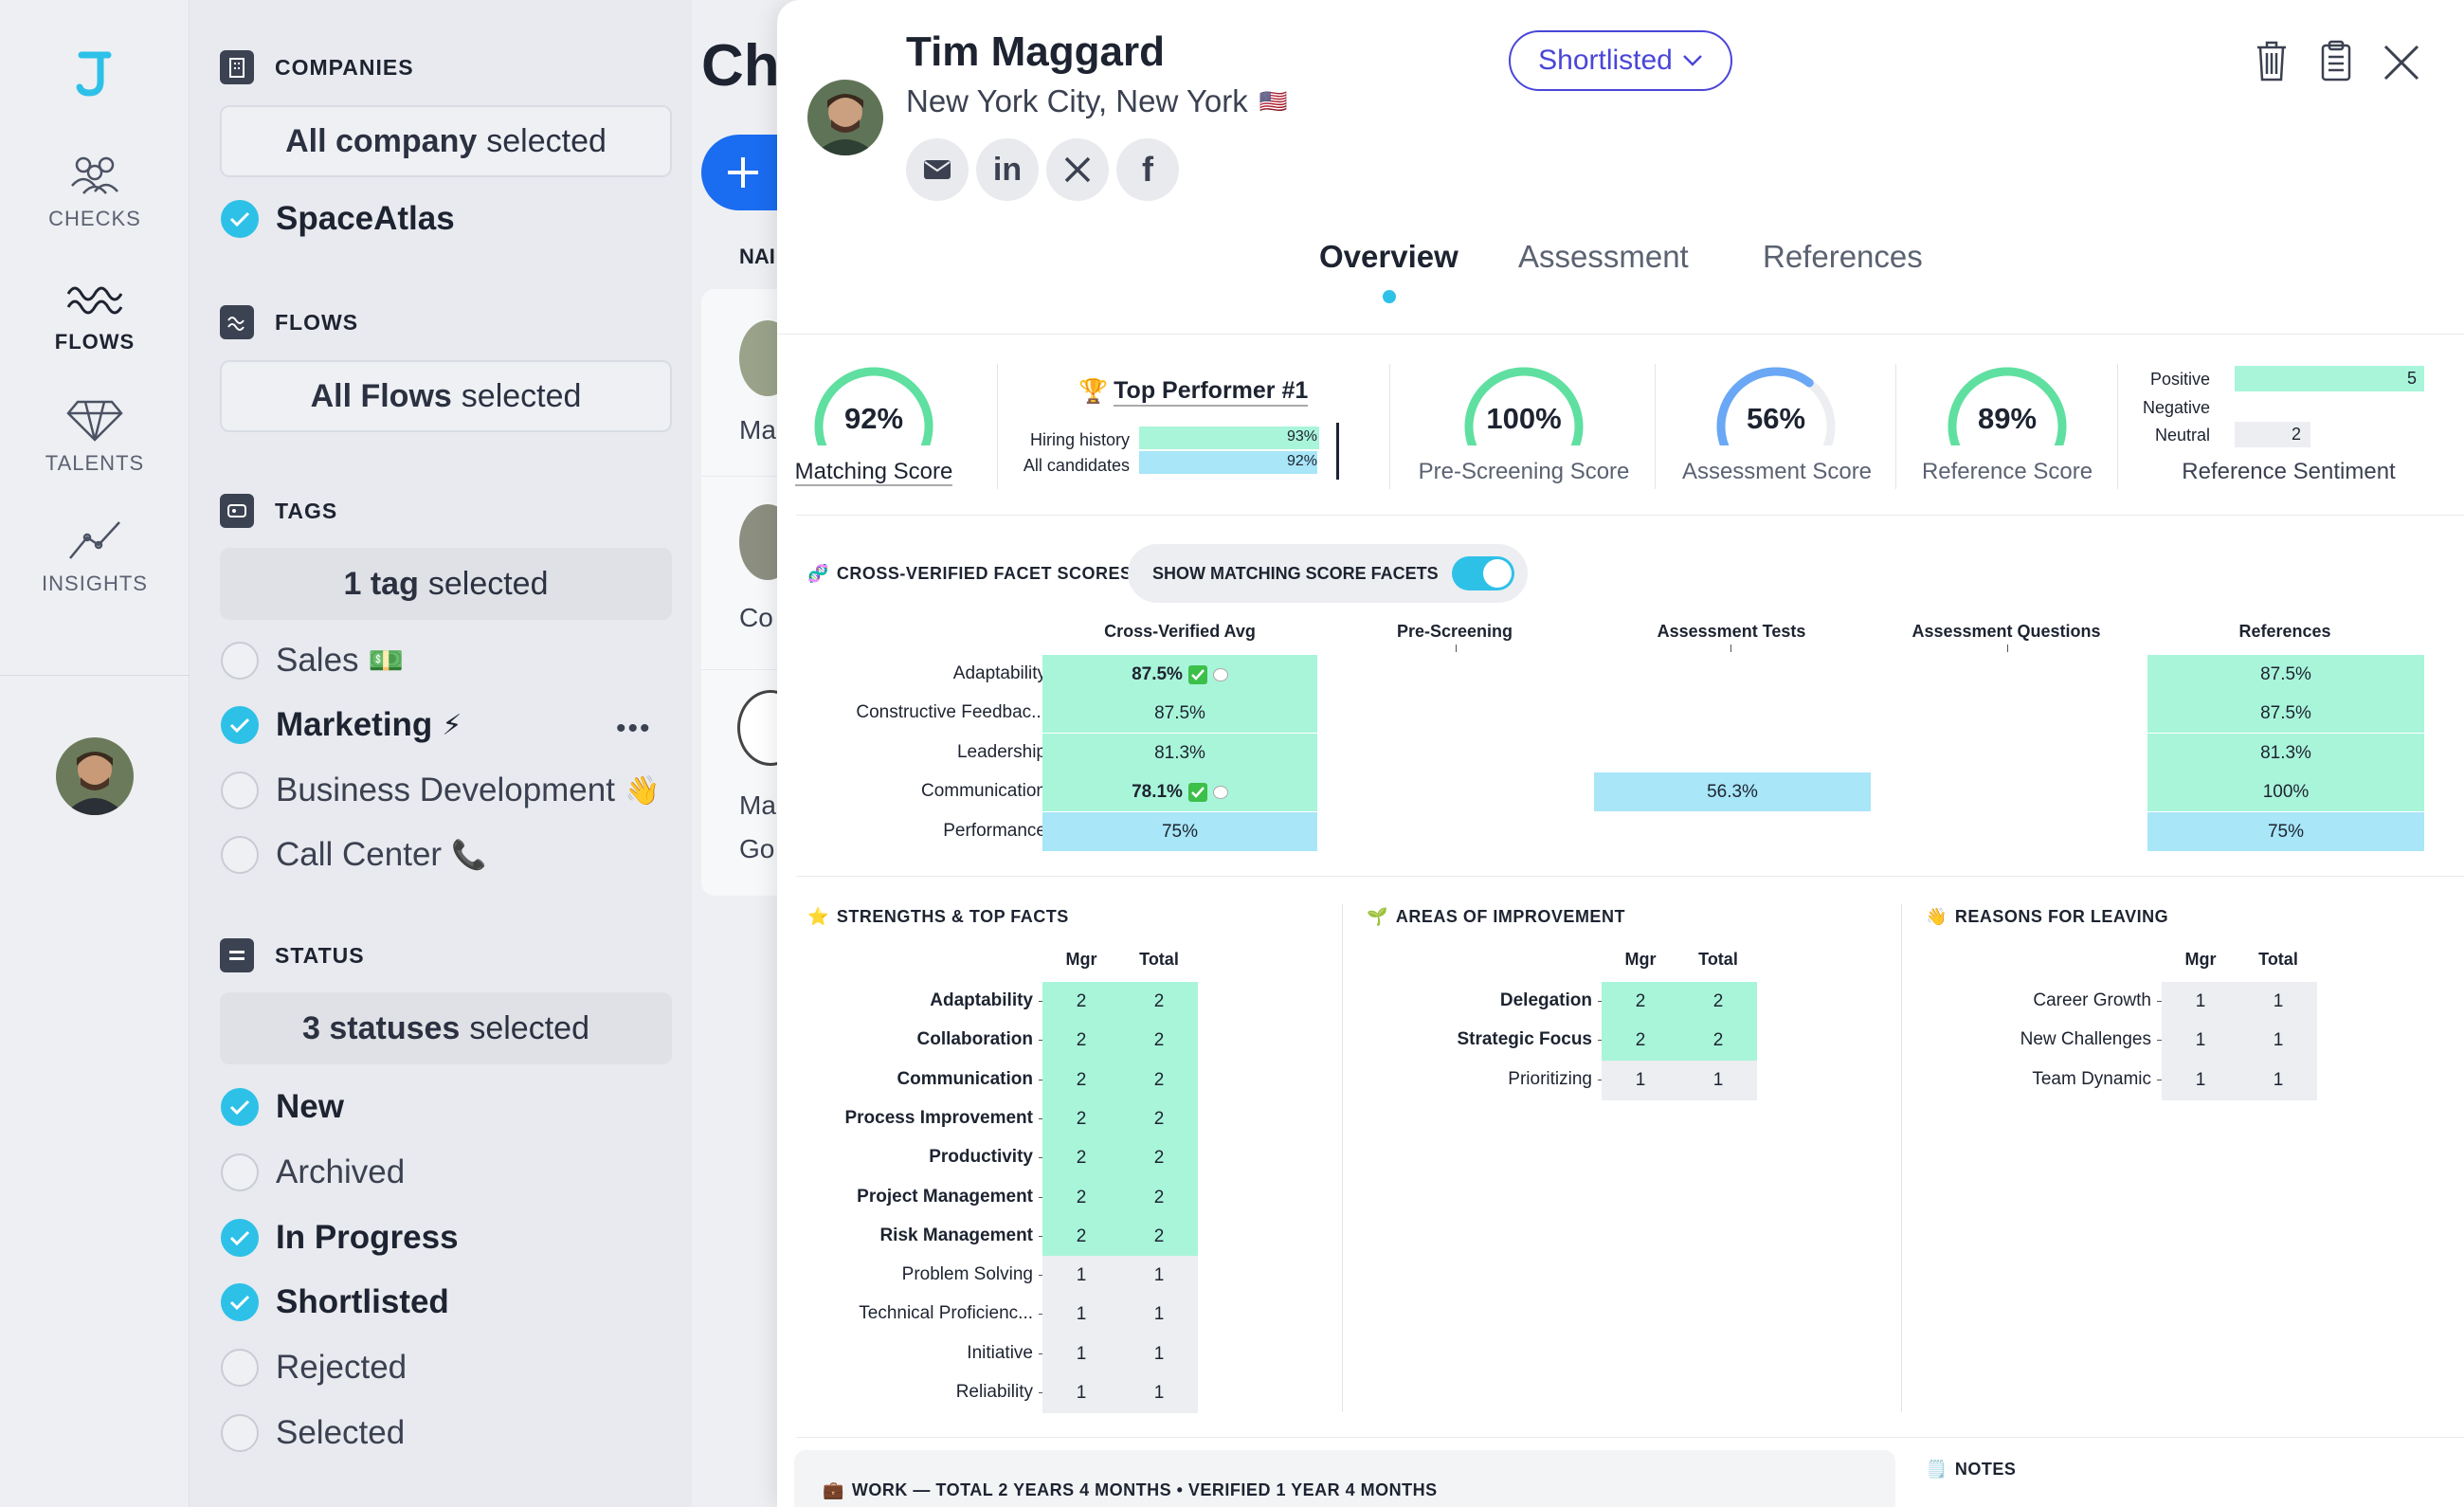  What do you see at coordinates (756, 617) in the screenshot?
I see `list-item-name: Co` at bounding box center [756, 617].